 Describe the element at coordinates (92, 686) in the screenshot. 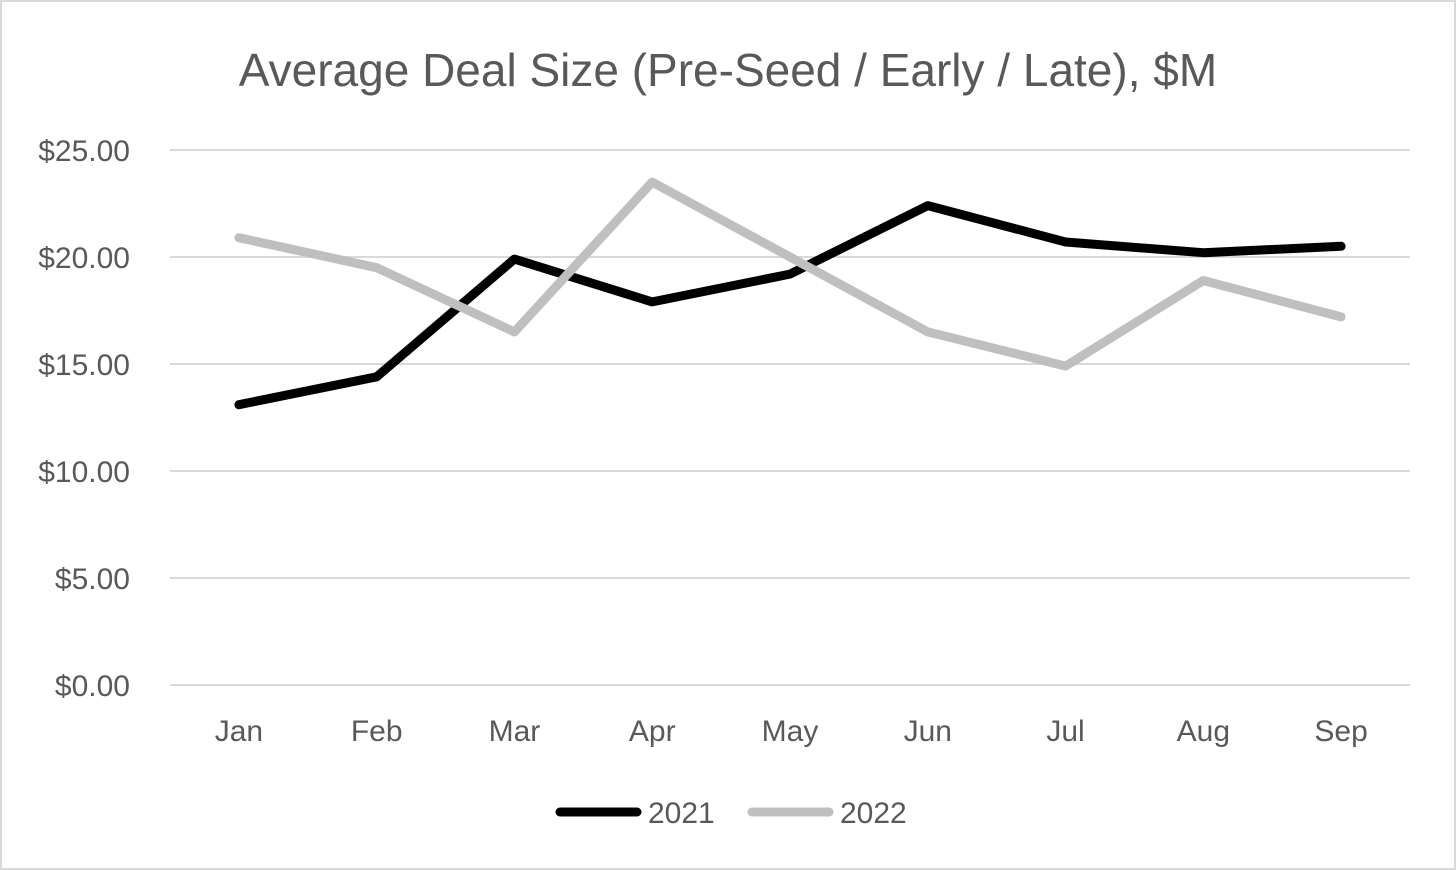

I see `y-tick-label: $0.00` at that location.